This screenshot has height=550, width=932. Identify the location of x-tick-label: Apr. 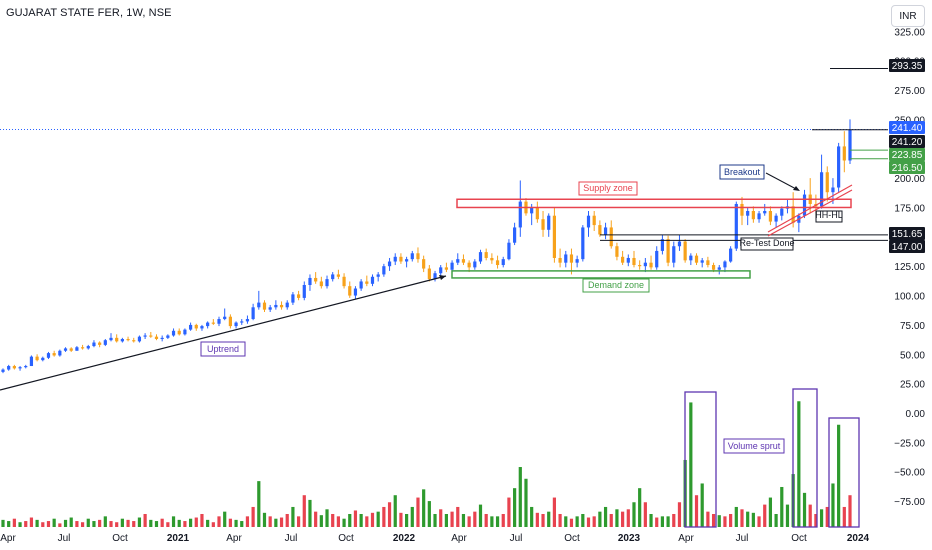
(686, 538).